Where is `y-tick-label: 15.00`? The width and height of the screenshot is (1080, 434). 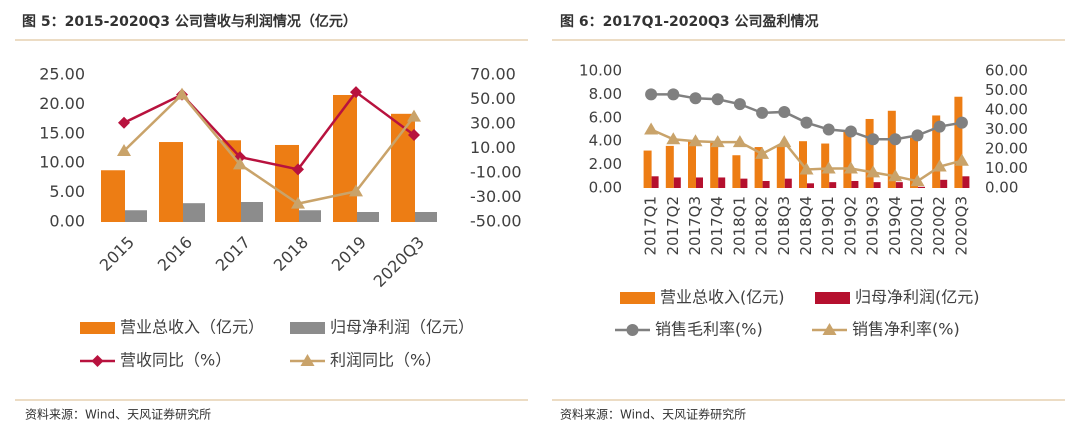
y-tick-label: 15.00 is located at coordinates (62, 132).